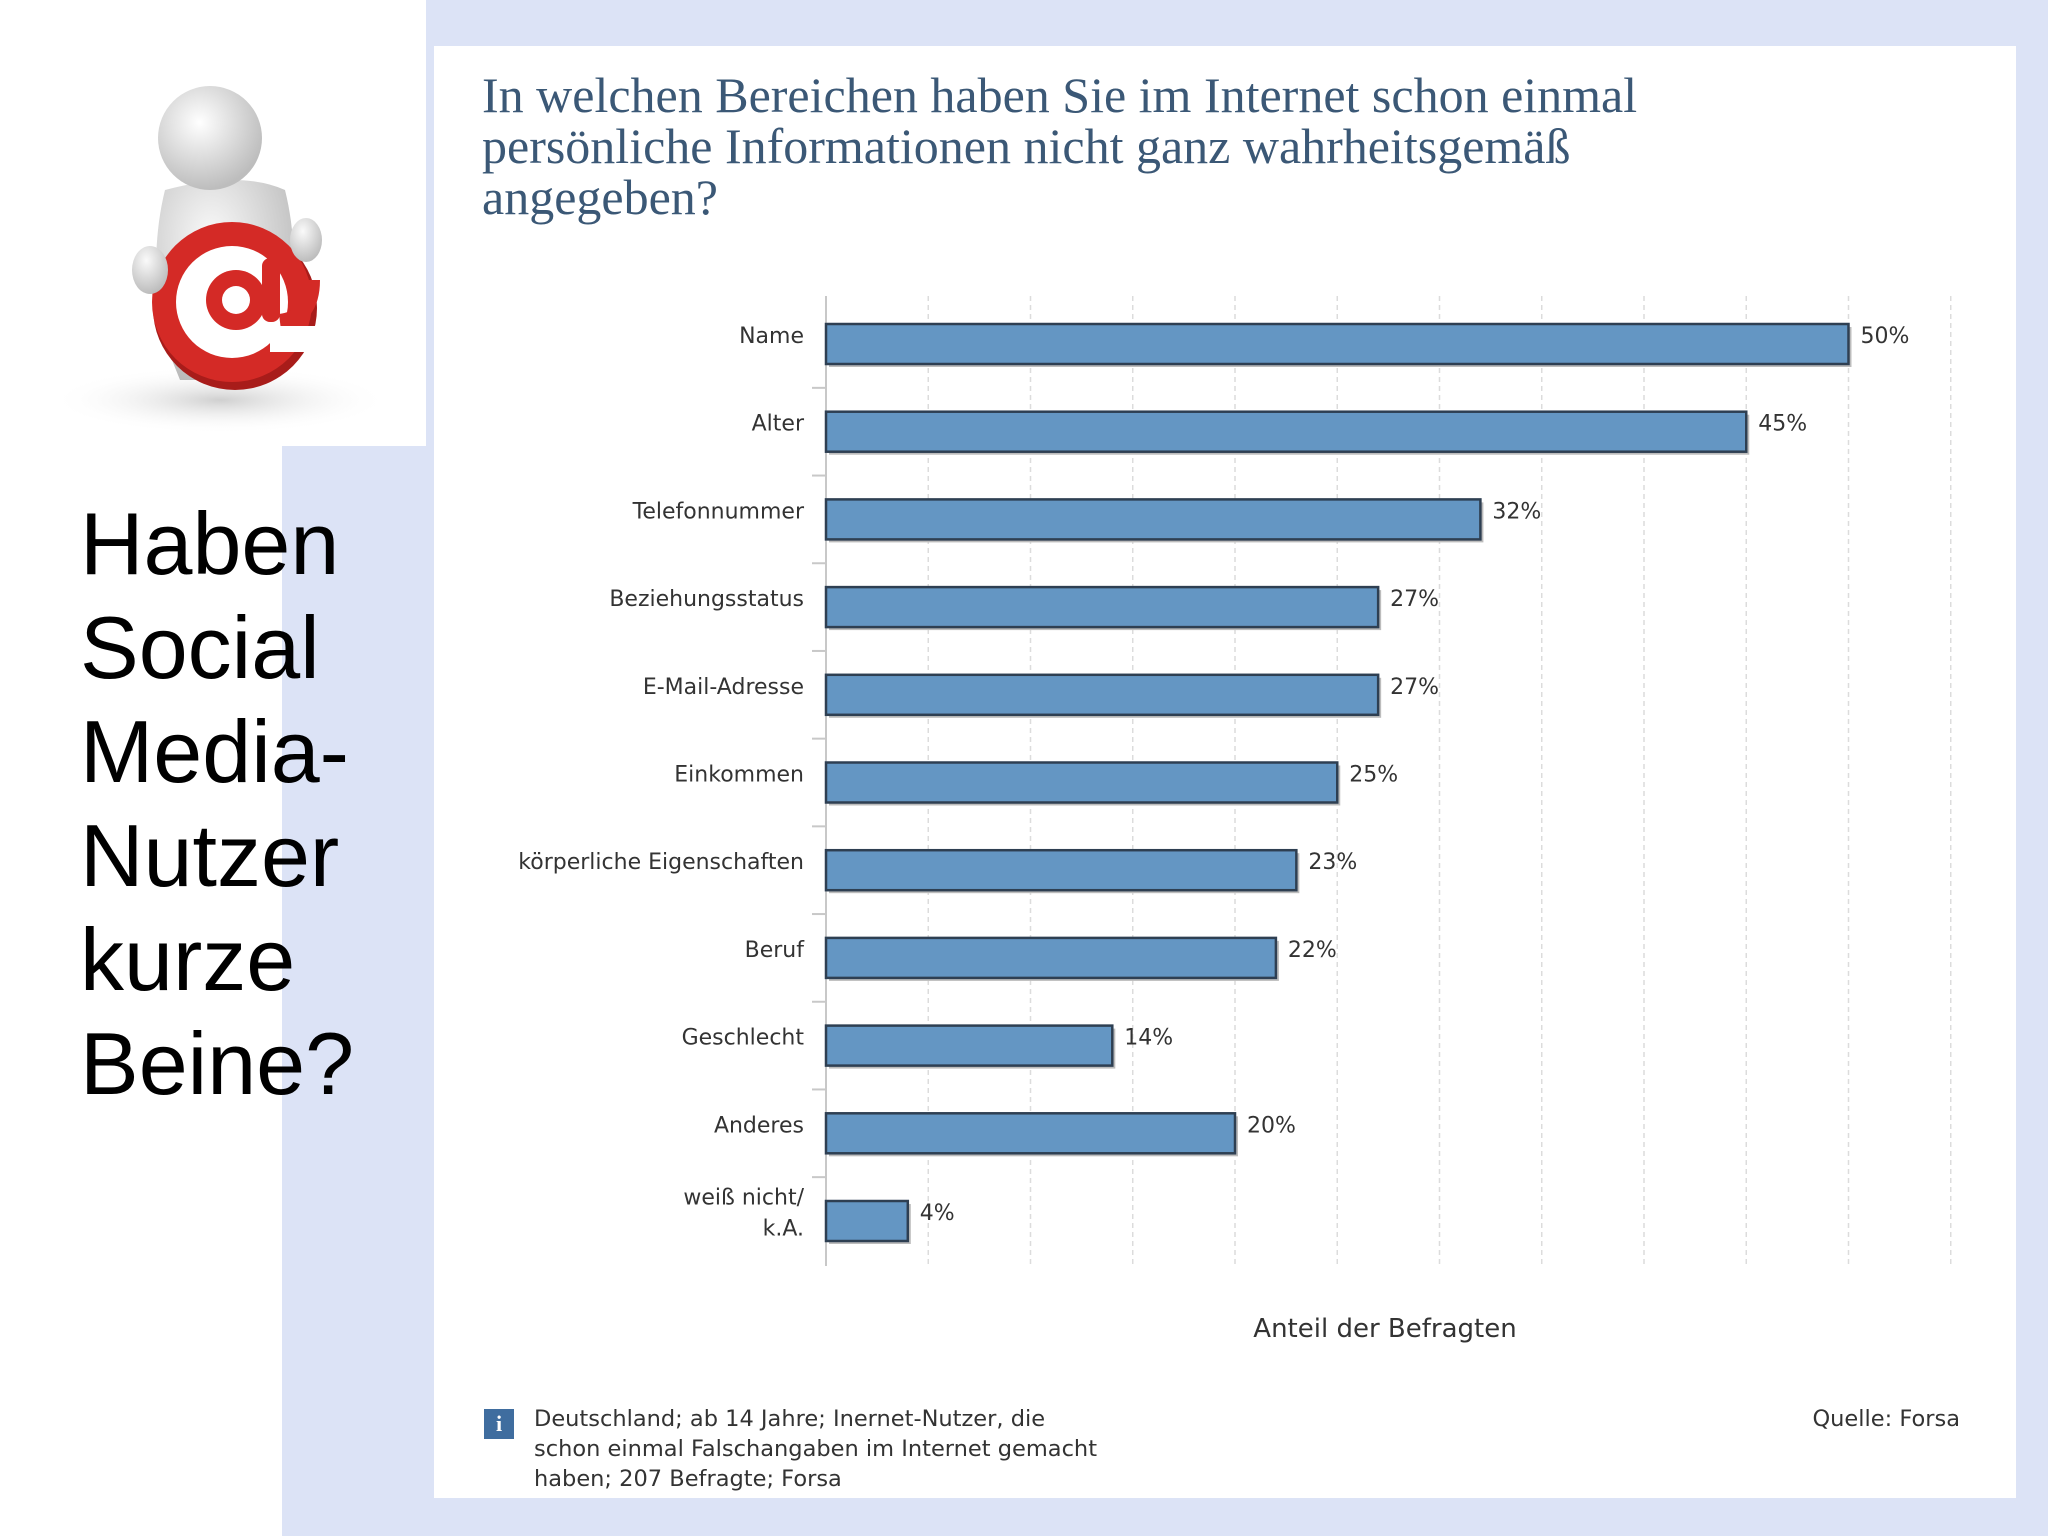  I want to click on category-label: Alter, so click(778, 424).